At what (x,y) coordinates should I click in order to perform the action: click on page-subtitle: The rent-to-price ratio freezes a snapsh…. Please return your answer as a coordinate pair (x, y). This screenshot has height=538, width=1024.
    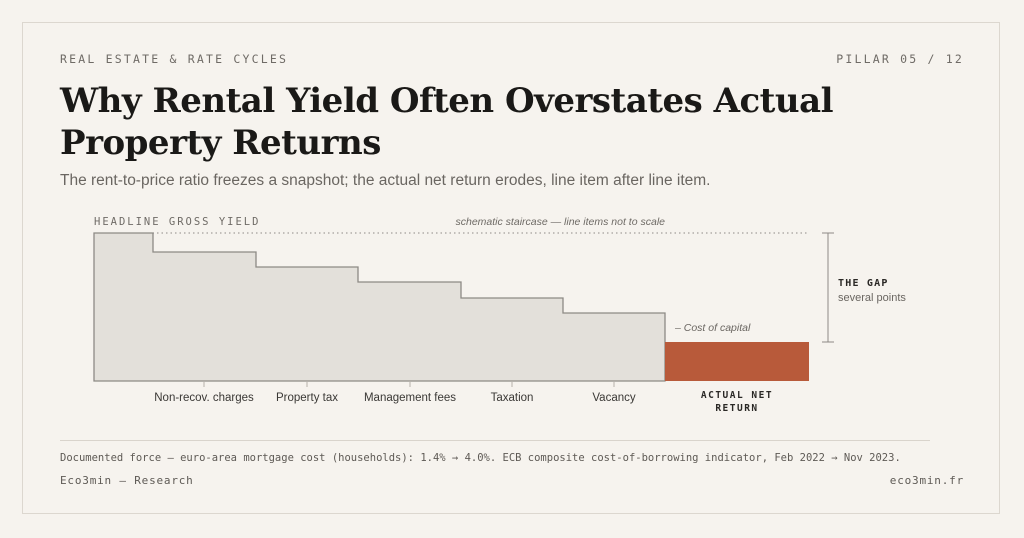
    Looking at the image, I should click on (385, 180).